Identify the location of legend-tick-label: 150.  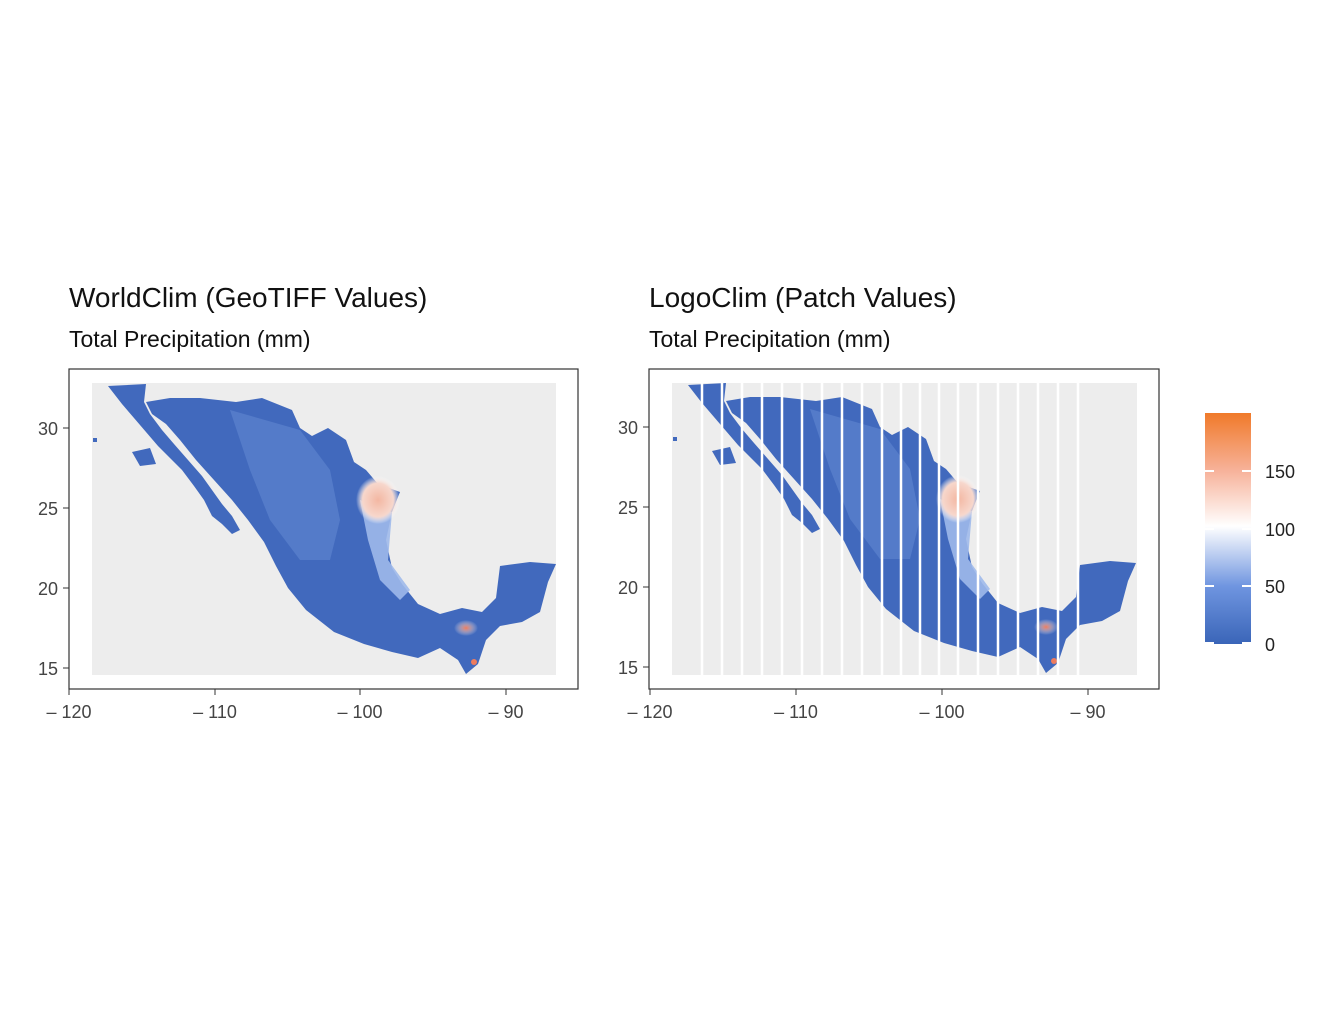
(1280, 472).